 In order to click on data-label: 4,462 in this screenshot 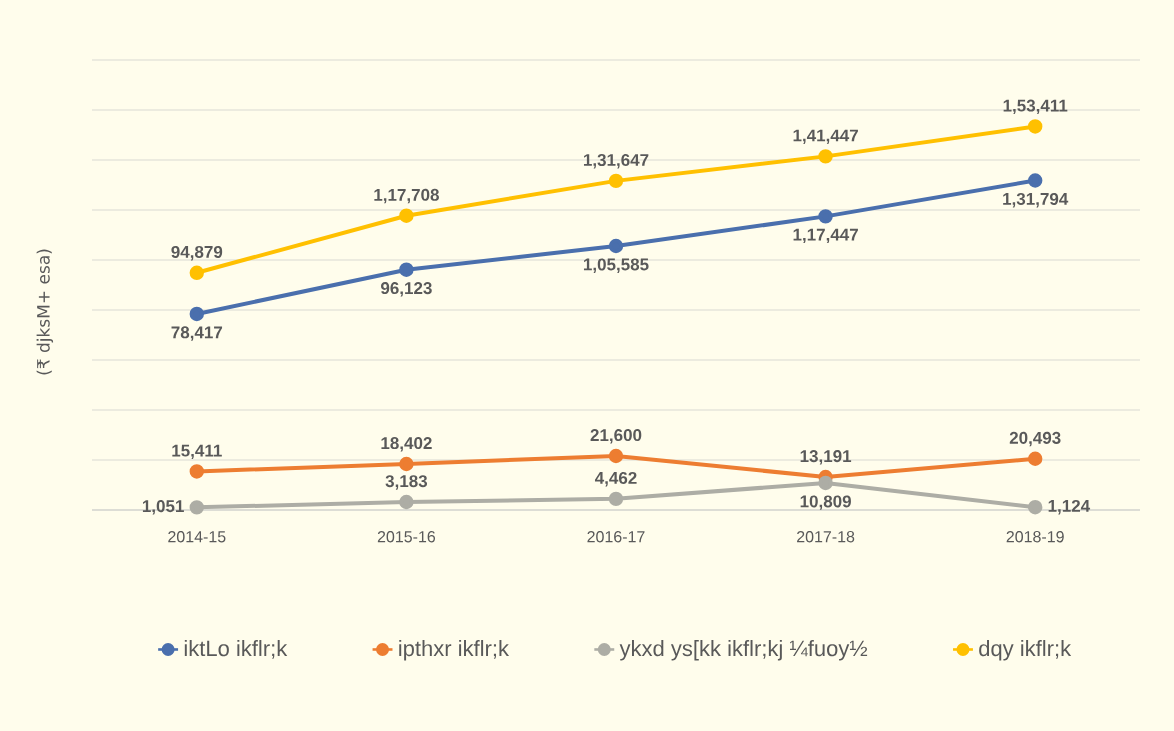, I will do `click(615, 479)`.